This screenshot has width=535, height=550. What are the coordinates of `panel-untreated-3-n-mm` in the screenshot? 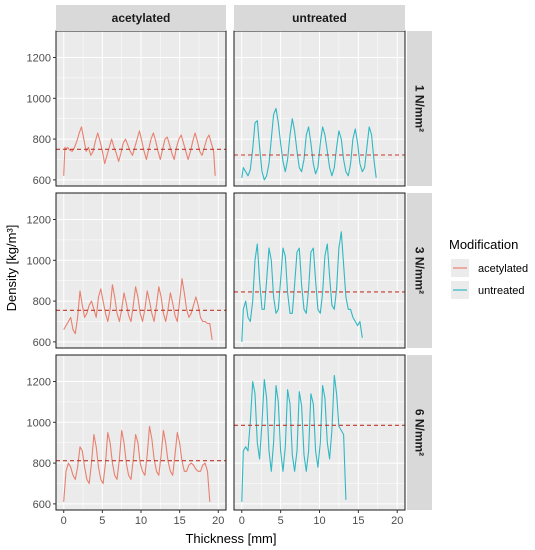 It's located at (319, 270).